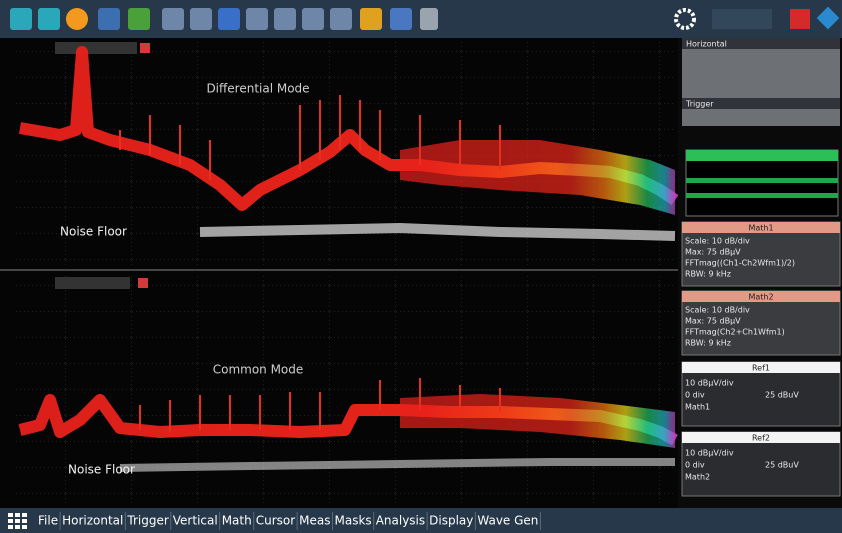 The width and height of the screenshot is (842, 533). I want to click on menu-item: Cursor, so click(276, 521).